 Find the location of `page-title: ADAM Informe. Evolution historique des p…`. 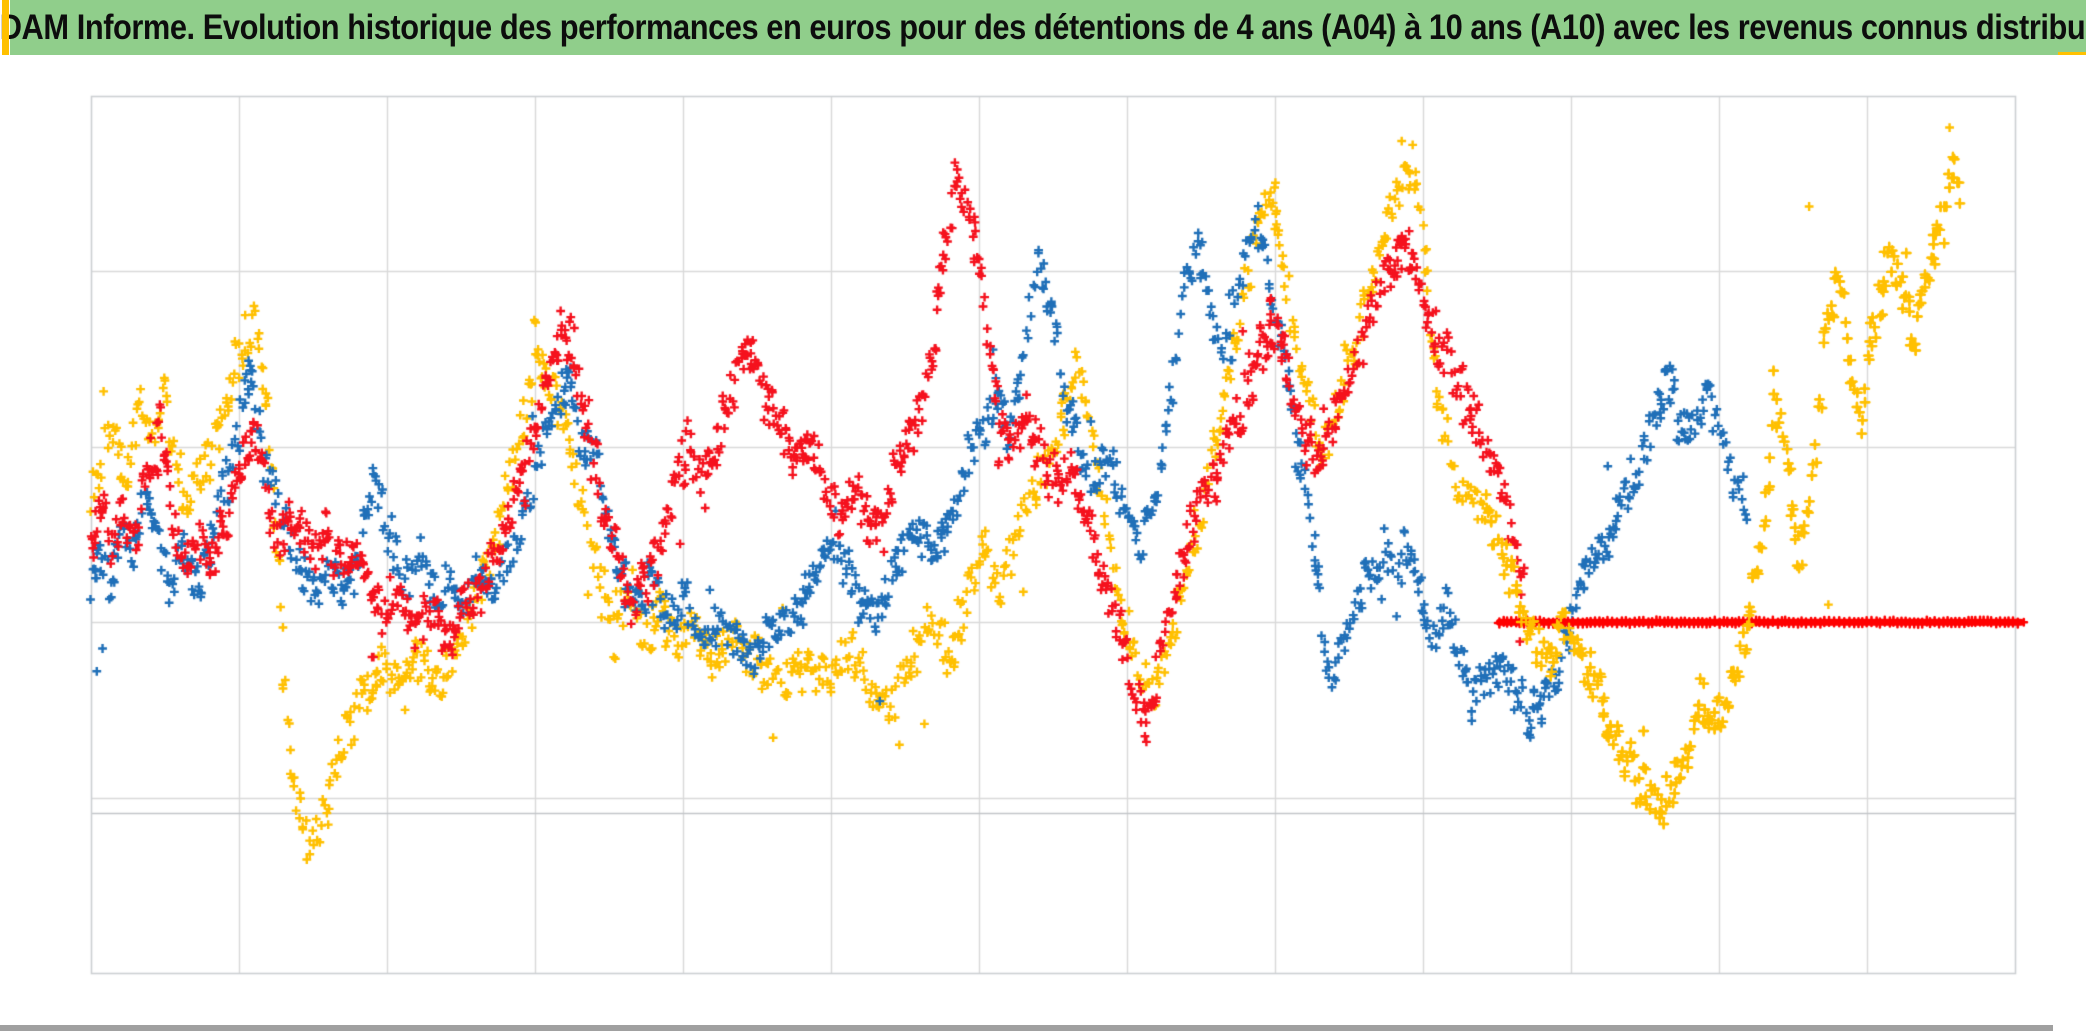

page-title: ADAM Informe. Evolution historique des p… is located at coordinates (1043, 27).